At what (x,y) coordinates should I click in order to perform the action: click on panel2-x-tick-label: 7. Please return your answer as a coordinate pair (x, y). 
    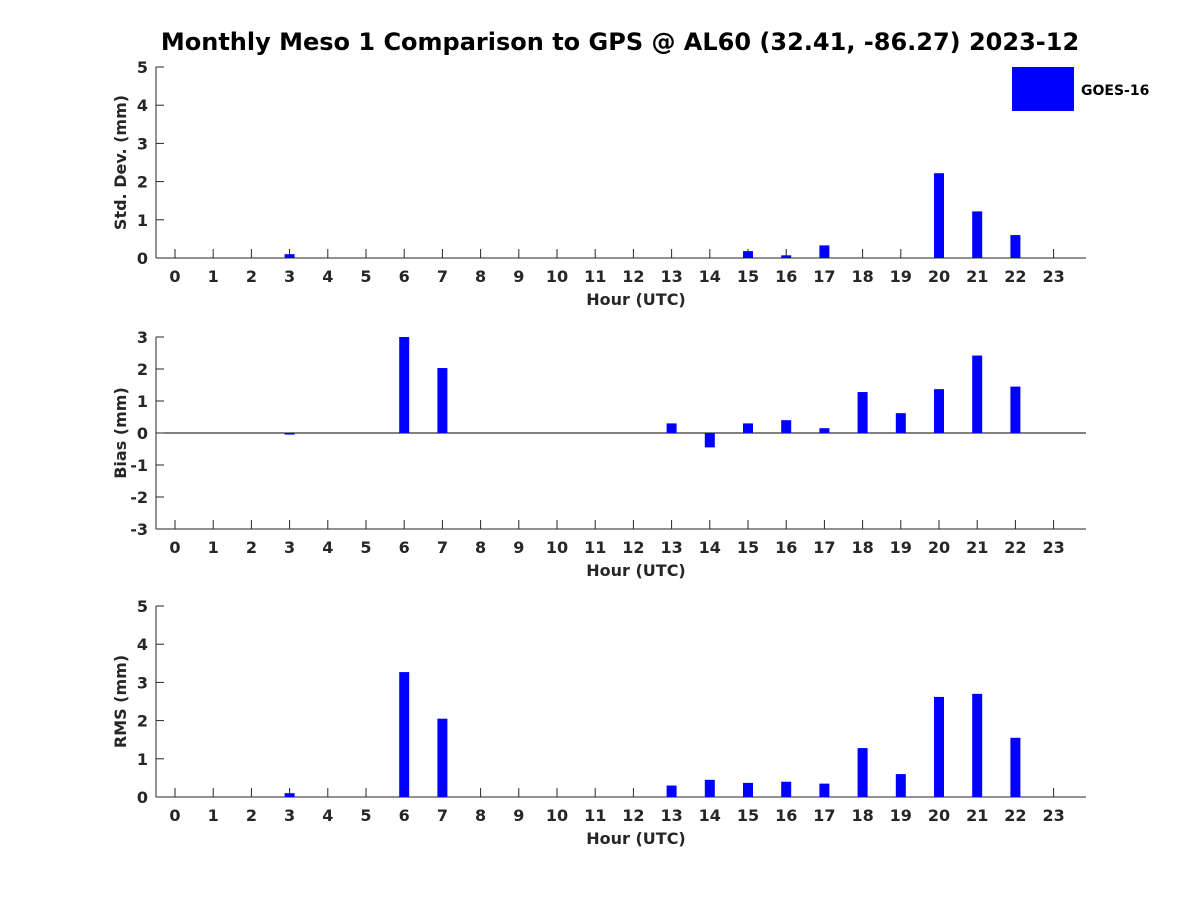
    Looking at the image, I should click on (442, 547).